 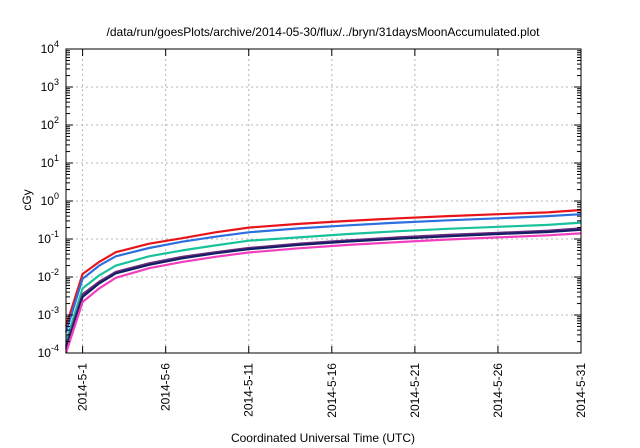 What do you see at coordinates (48, 351) in the screenshot?
I see `y-tick-label: 10⁻⁴` at bounding box center [48, 351].